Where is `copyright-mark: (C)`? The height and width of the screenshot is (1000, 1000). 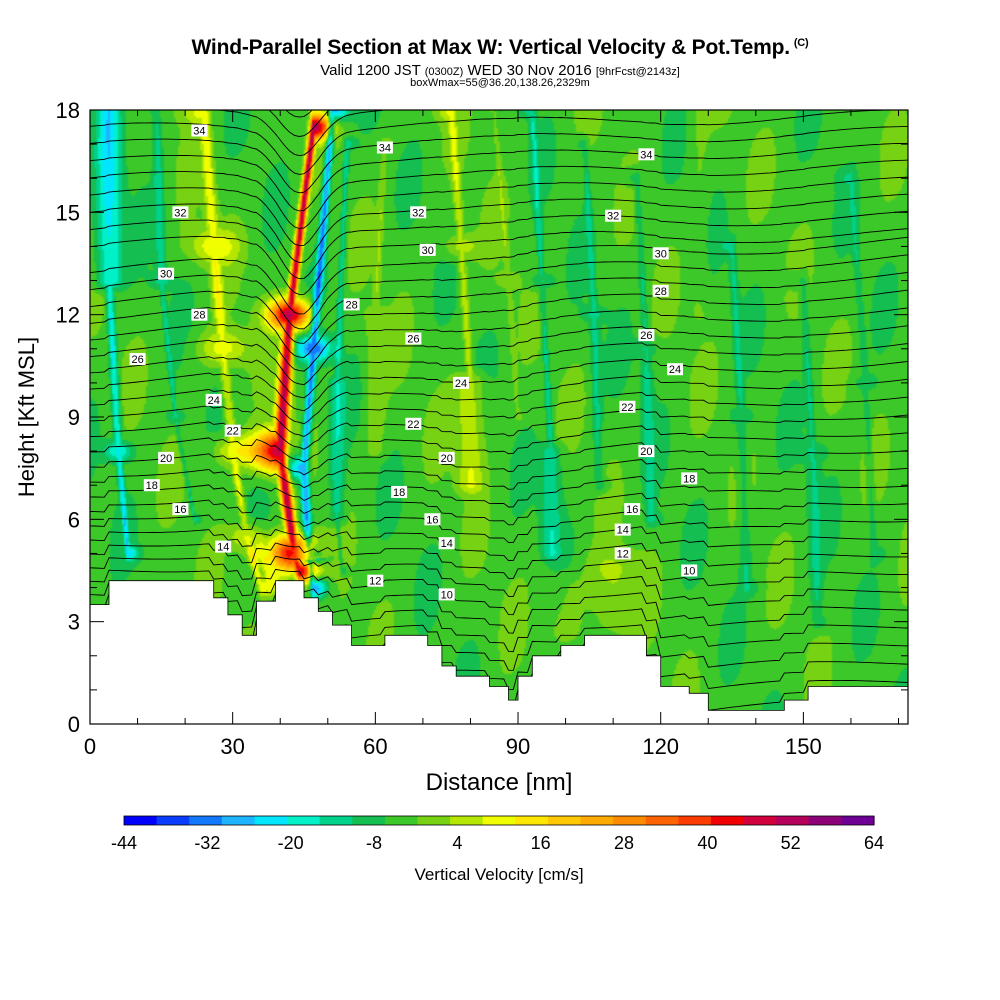
copyright-mark: (C) is located at coordinates (801, 43).